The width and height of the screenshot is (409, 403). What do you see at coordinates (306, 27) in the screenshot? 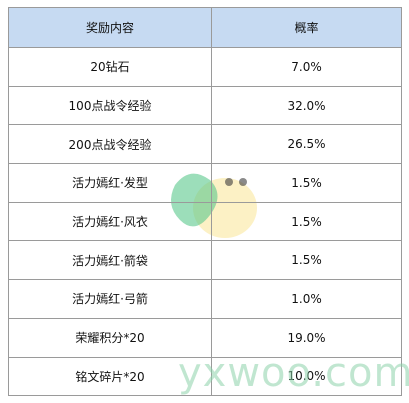
I see `header-cell: 概率` at bounding box center [306, 27].